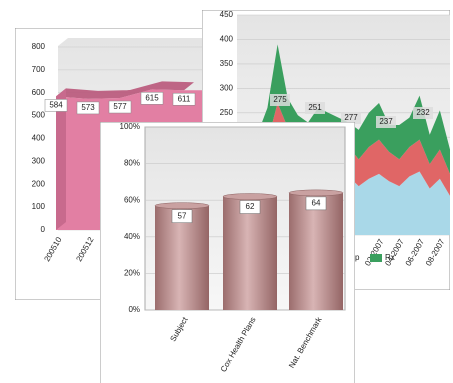 Image resolution: width=453 pixels, height=383 pixels. I want to click on y-tick-label: 200, so click(39, 183).